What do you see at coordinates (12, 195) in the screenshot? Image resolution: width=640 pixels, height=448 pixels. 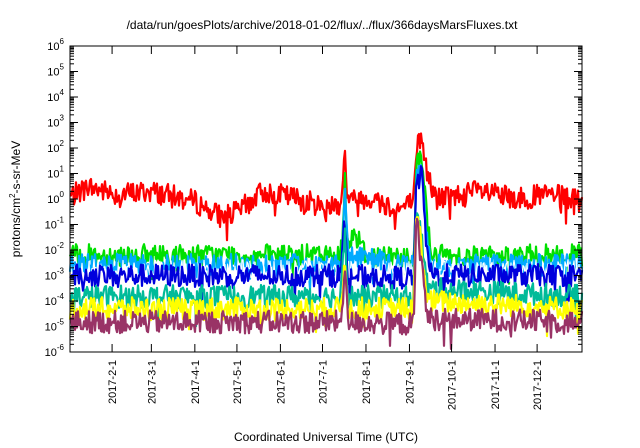 I see `y-axis-label-sup: 2` at bounding box center [12, 195].